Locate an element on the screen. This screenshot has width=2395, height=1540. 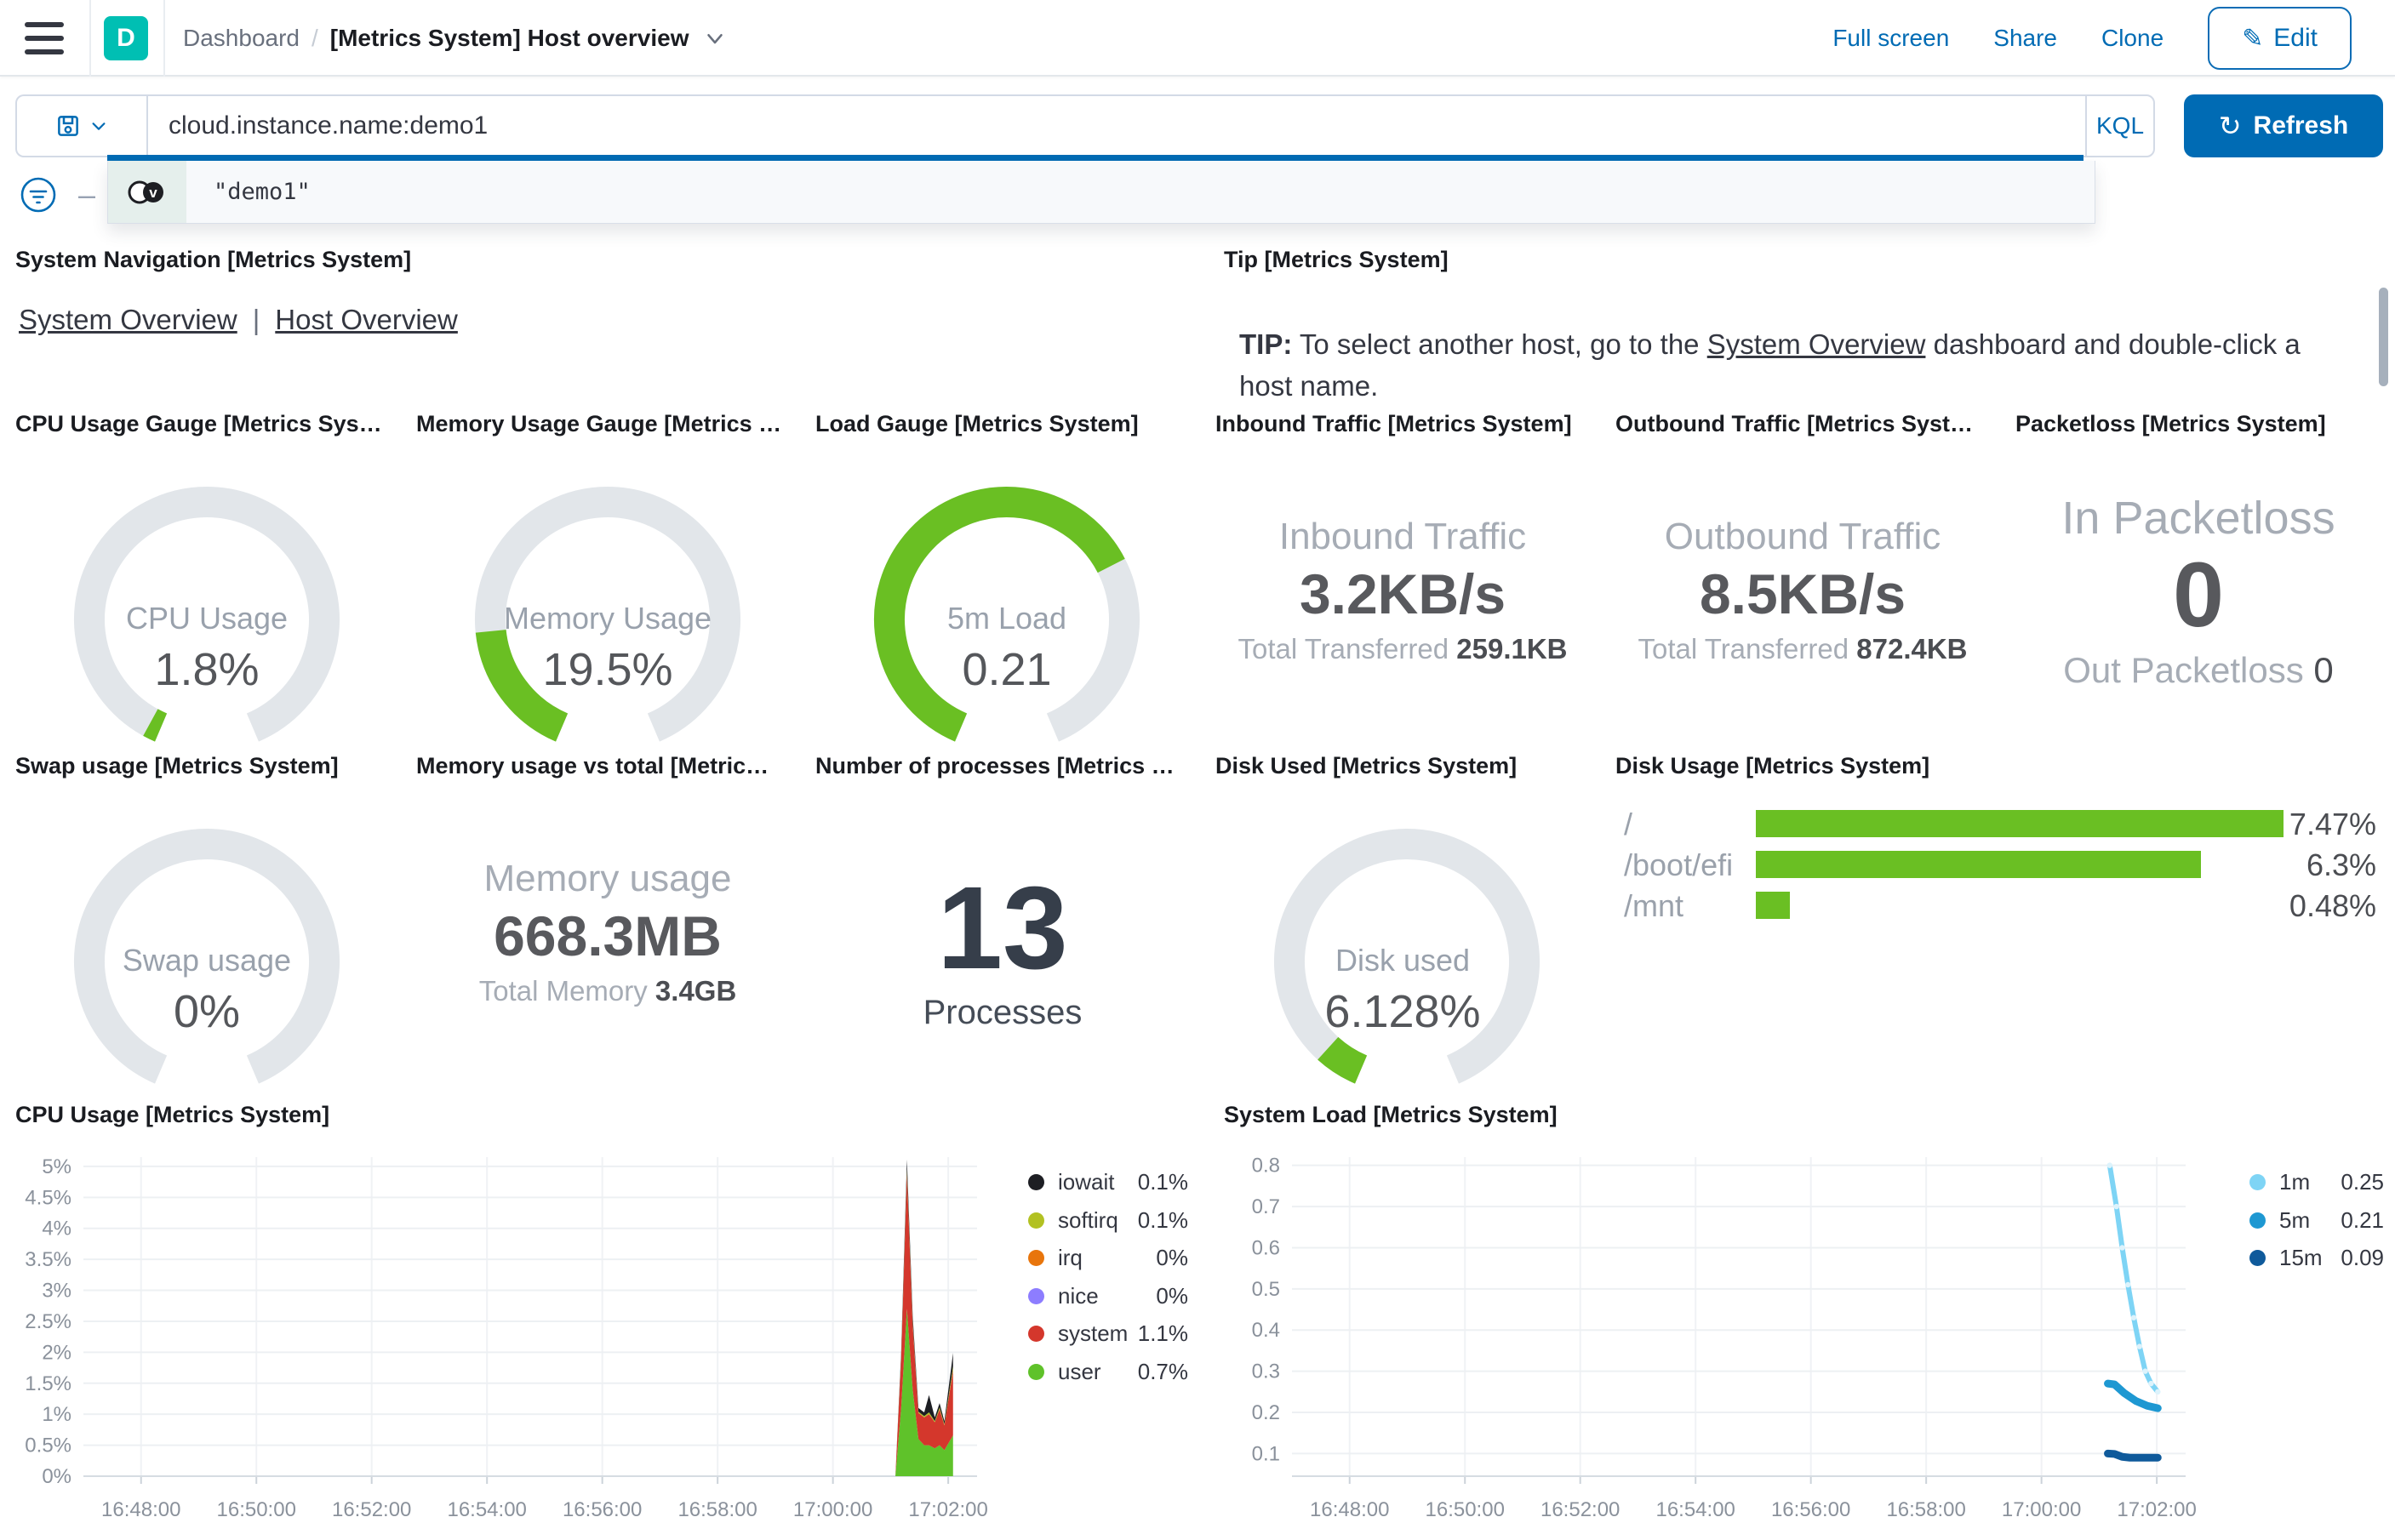
svg-text: 5% is located at coordinates (56, 1167).